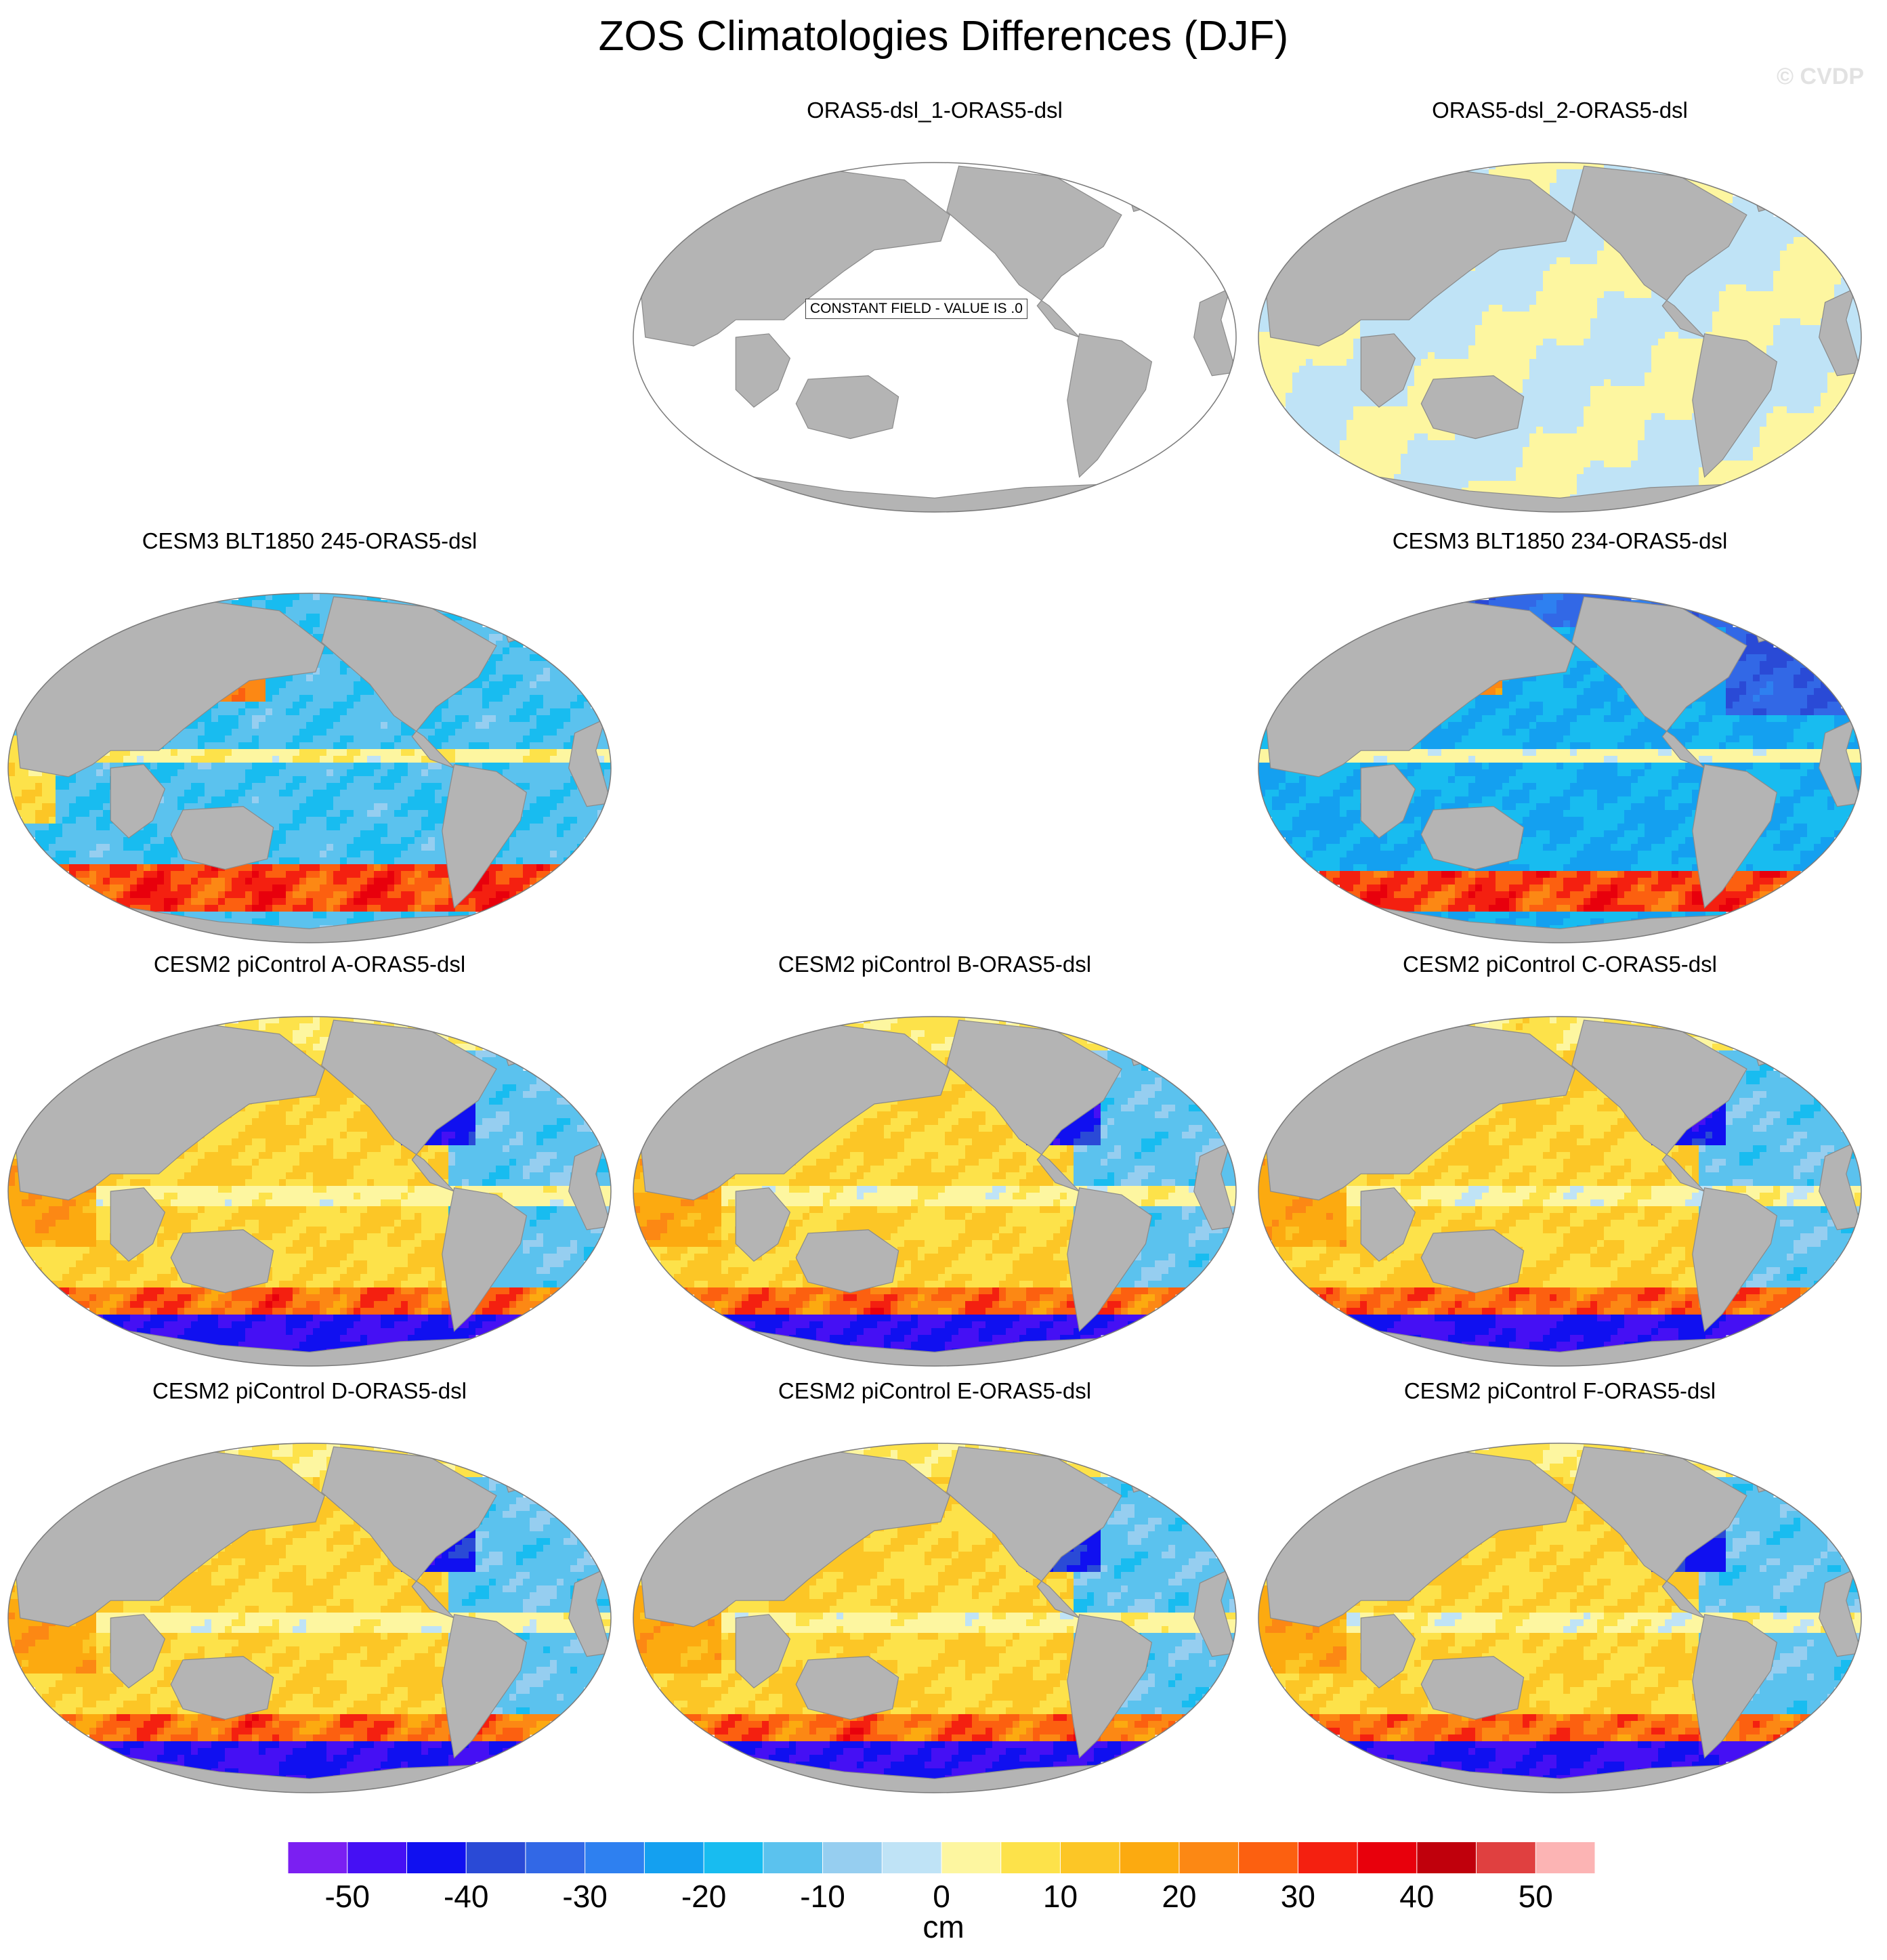 The width and height of the screenshot is (1887, 1960). What do you see at coordinates (1821, 77) in the screenshot?
I see `watermark: © CVDP` at bounding box center [1821, 77].